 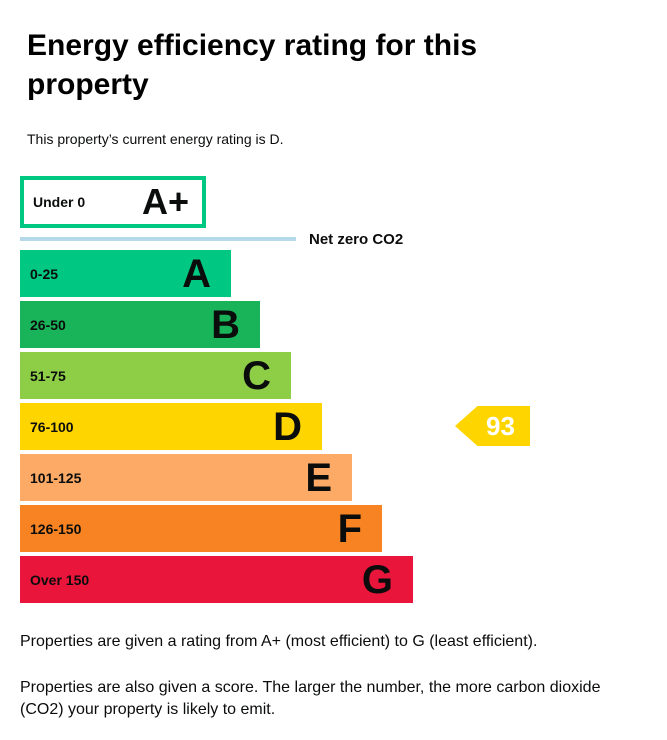 What do you see at coordinates (158, 239) in the screenshot?
I see `net-zero-line` at bounding box center [158, 239].